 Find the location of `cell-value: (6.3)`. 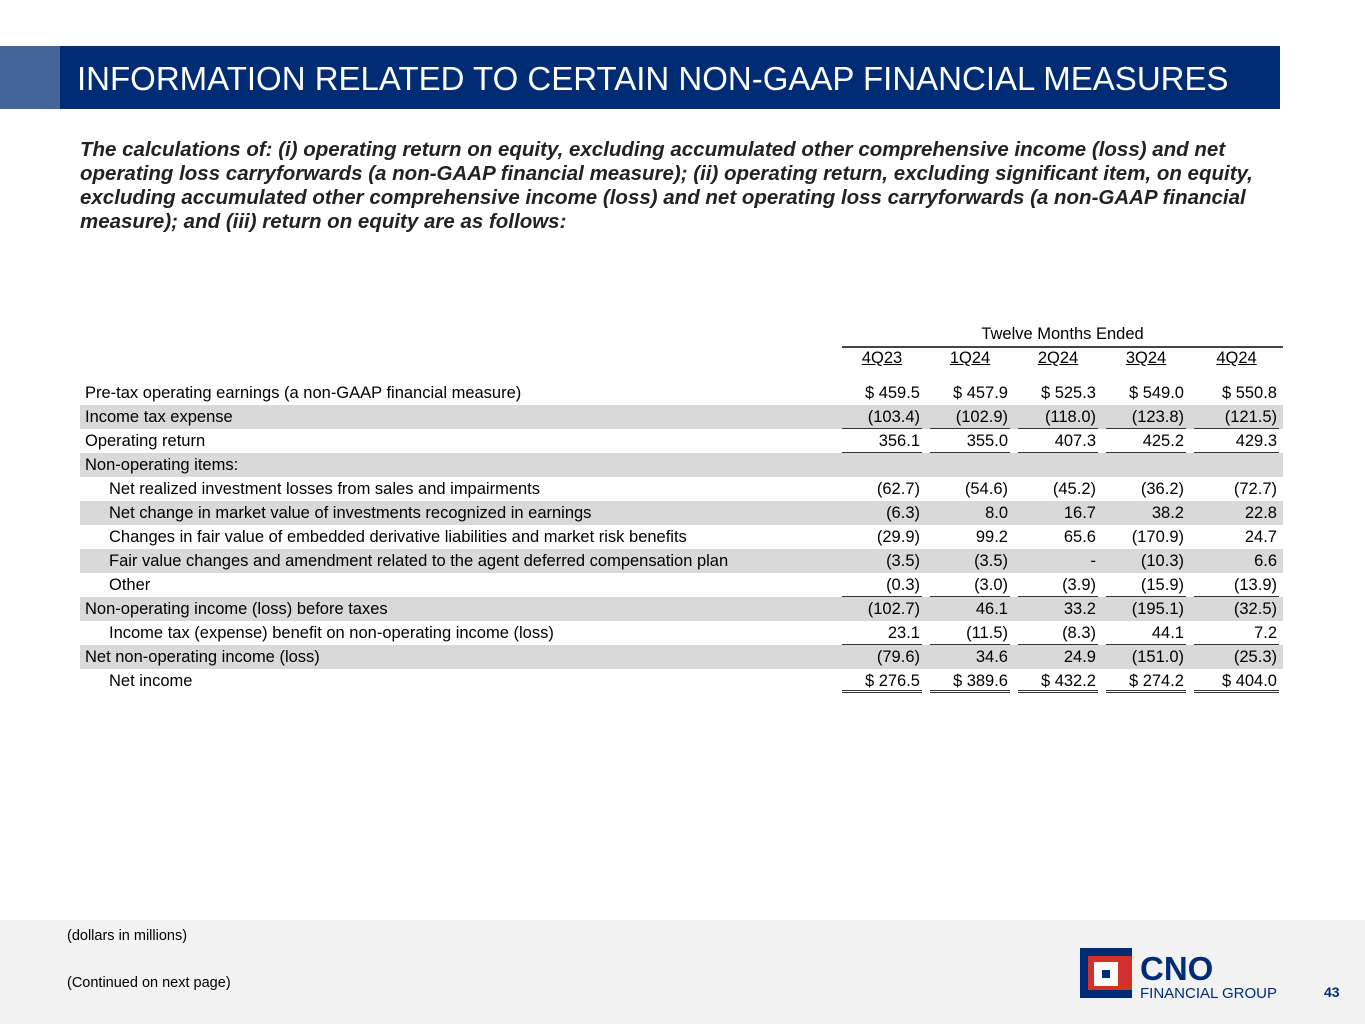

cell-value: (6.3) is located at coordinates (903, 513).